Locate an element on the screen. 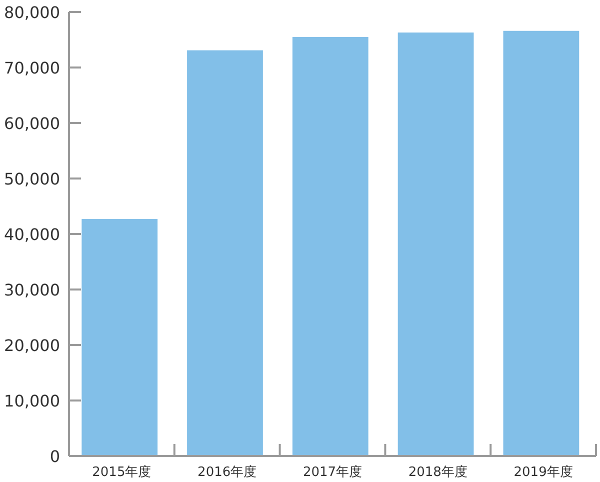 The height and width of the screenshot is (482, 600). x-tick-label: 2018年度 is located at coordinates (438, 472).